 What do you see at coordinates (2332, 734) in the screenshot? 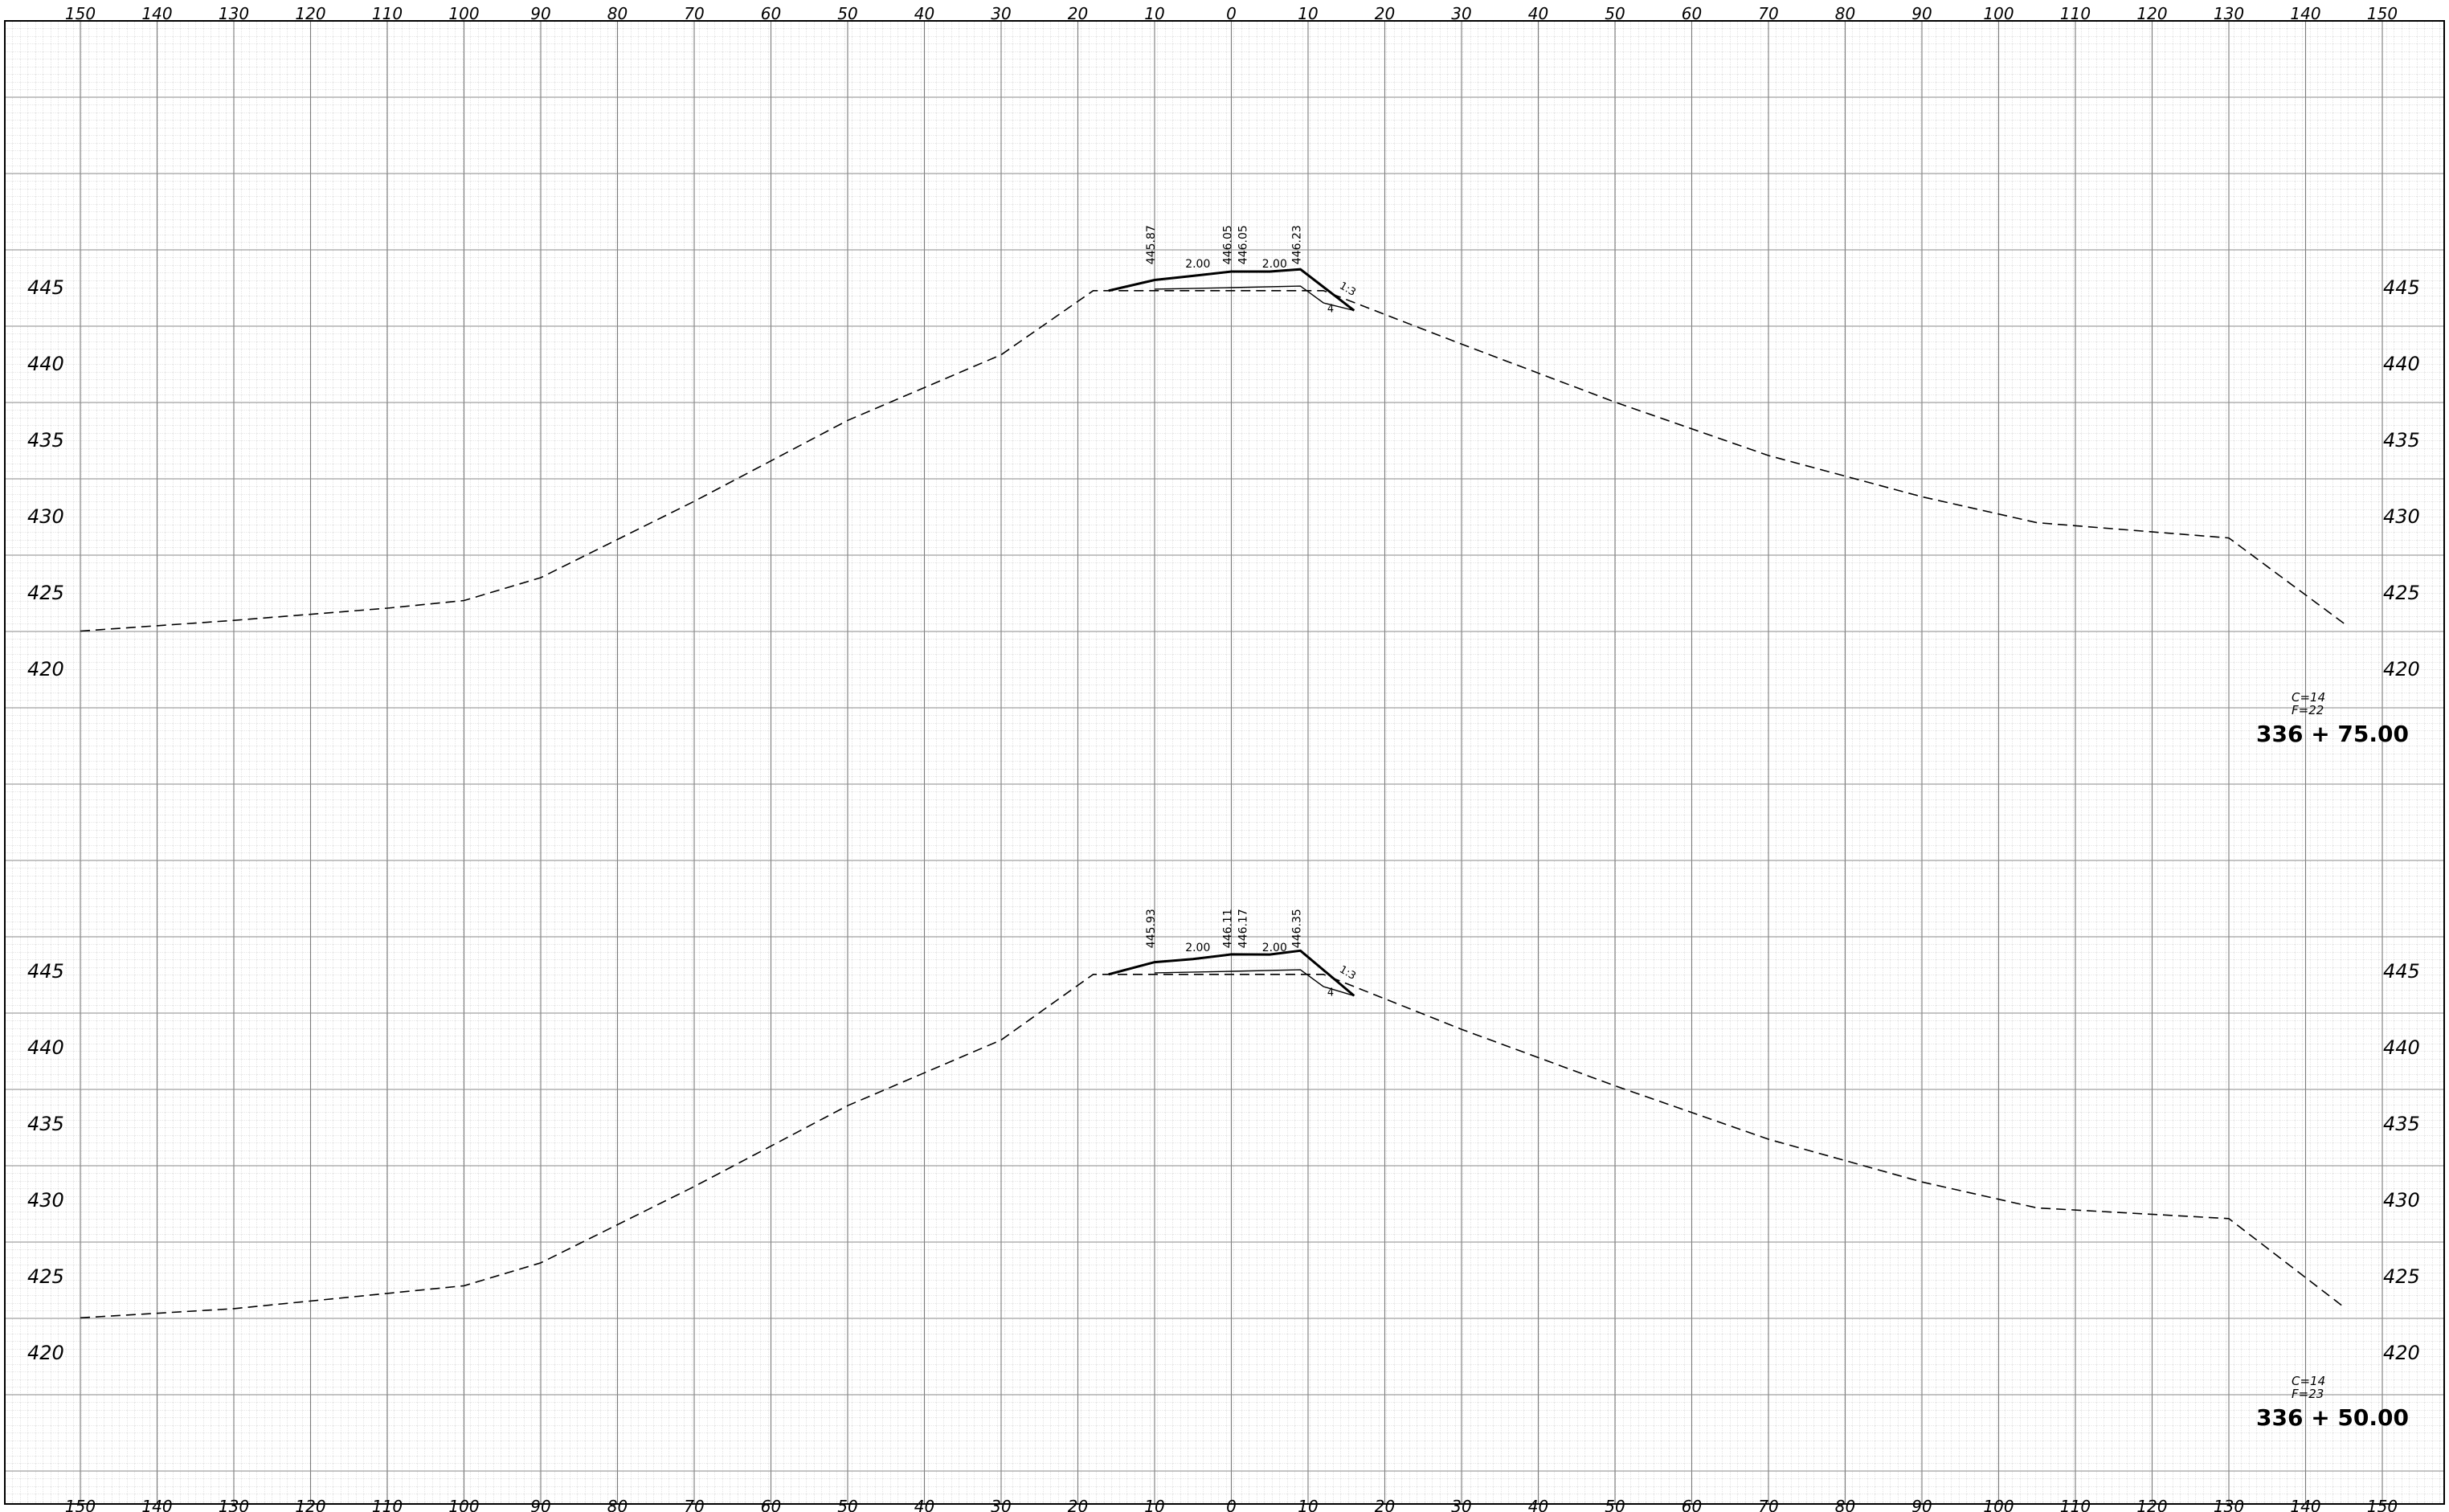
I see `station-label: 336 + 75.00` at bounding box center [2332, 734].